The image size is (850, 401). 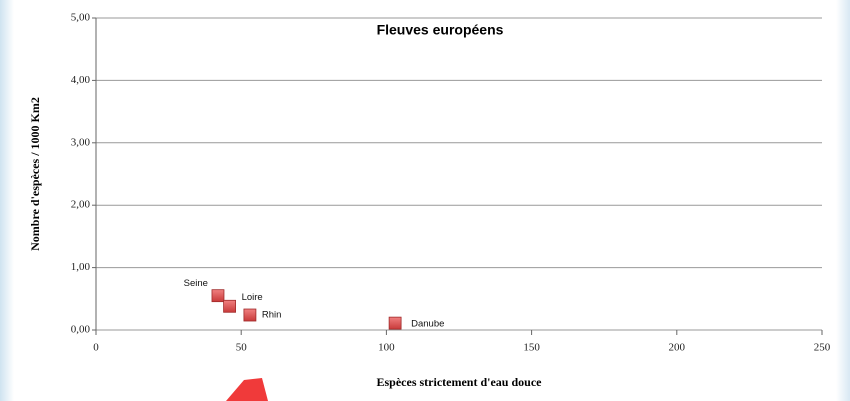 I want to click on point-label: Loire, so click(x=252, y=297).